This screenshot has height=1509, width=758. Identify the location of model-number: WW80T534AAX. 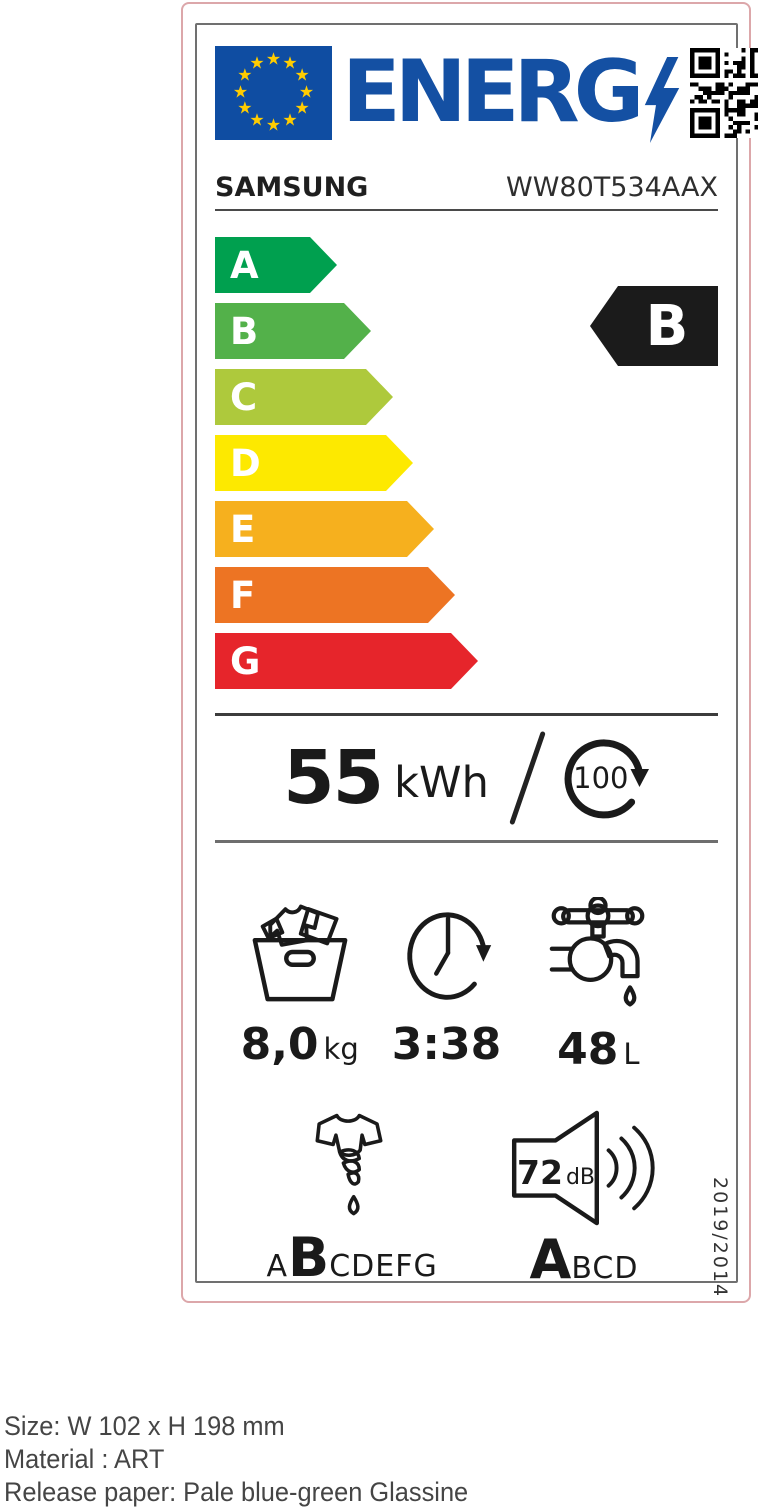
(612, 187).